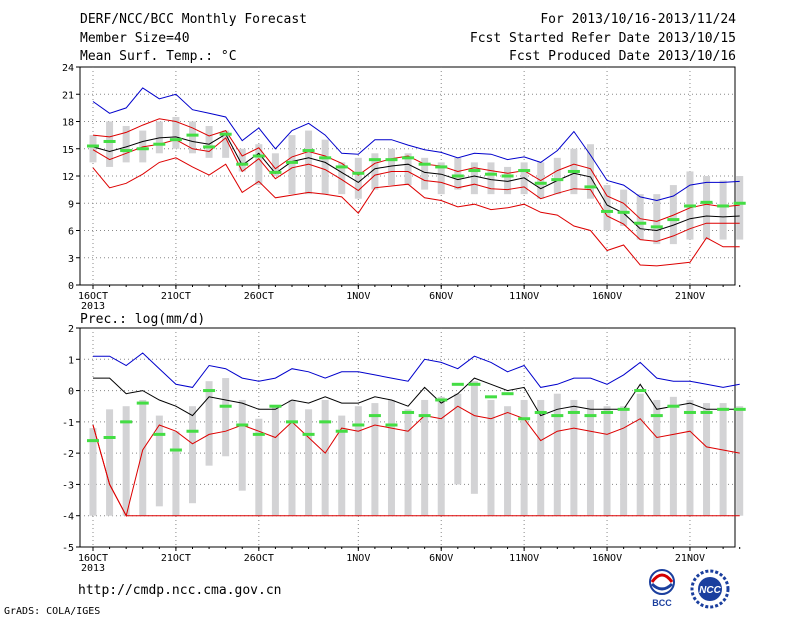  Describe the element at coordinates (416, 182) in the screenshot. I see `temp-mean-line` at that location.